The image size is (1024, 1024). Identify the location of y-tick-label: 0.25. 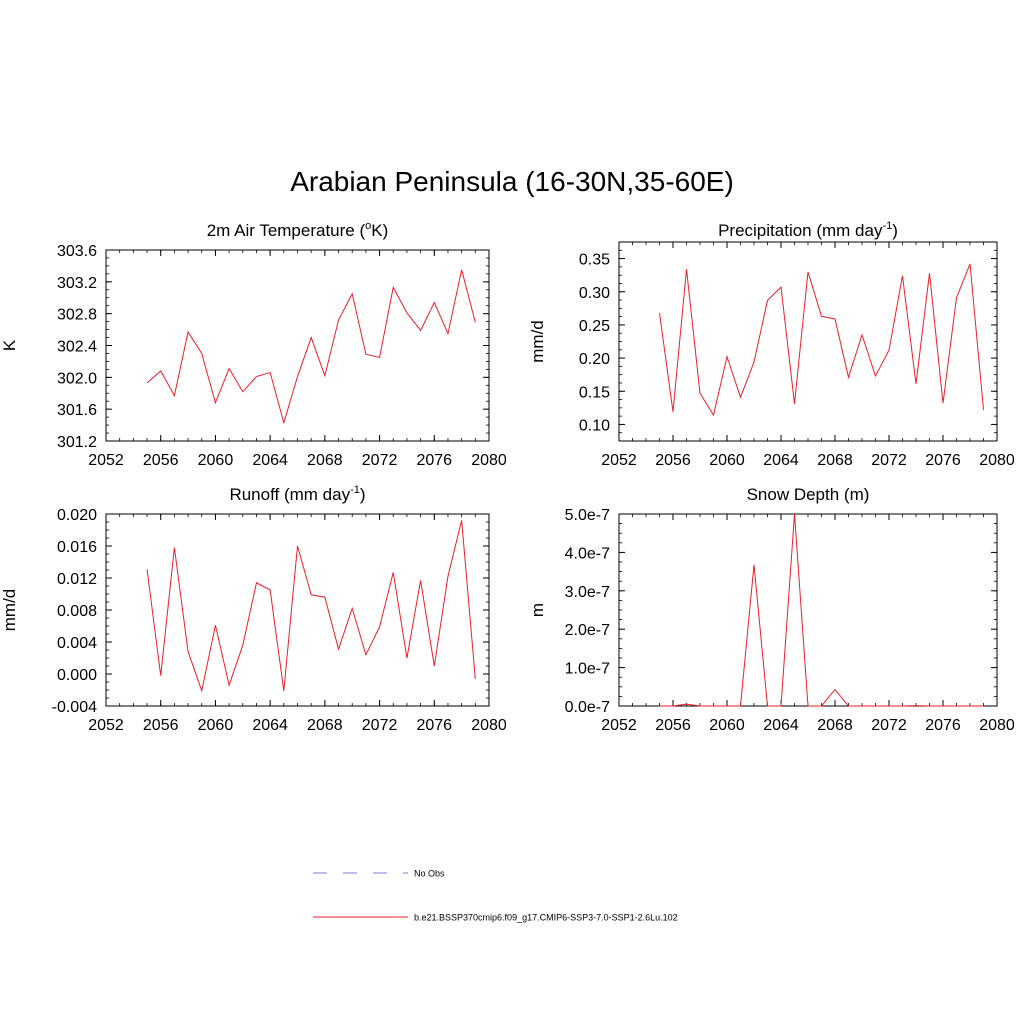
(594, 326).